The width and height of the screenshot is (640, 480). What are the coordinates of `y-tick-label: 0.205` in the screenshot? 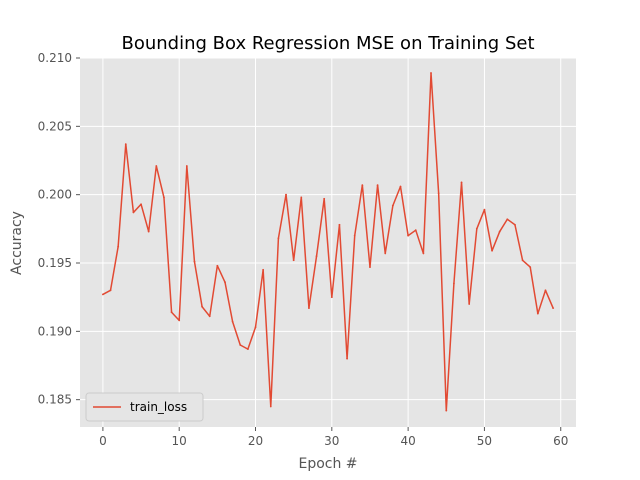 It's located at (55, 126).